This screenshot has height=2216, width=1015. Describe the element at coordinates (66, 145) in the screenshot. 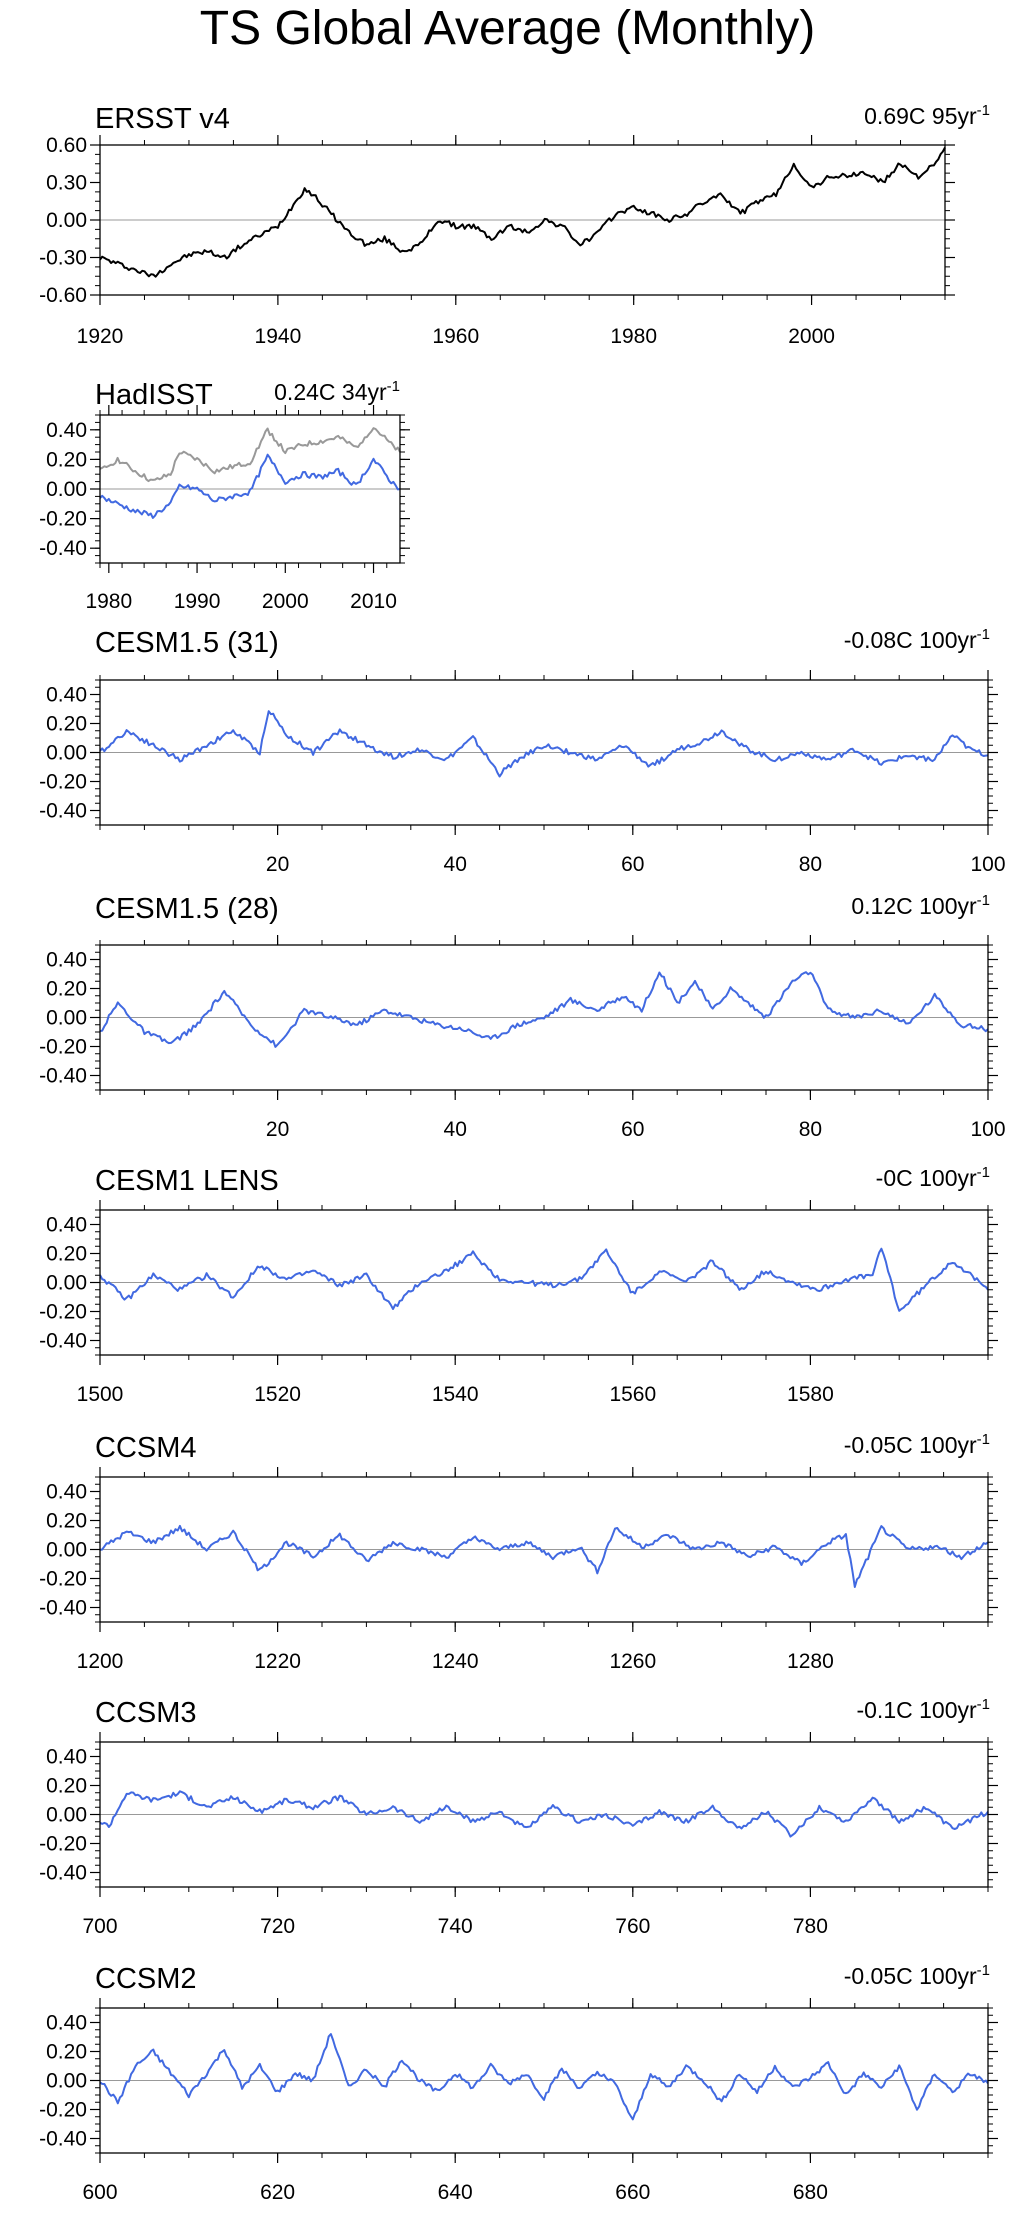

I see `y-tick-label: 0.60` at that location.